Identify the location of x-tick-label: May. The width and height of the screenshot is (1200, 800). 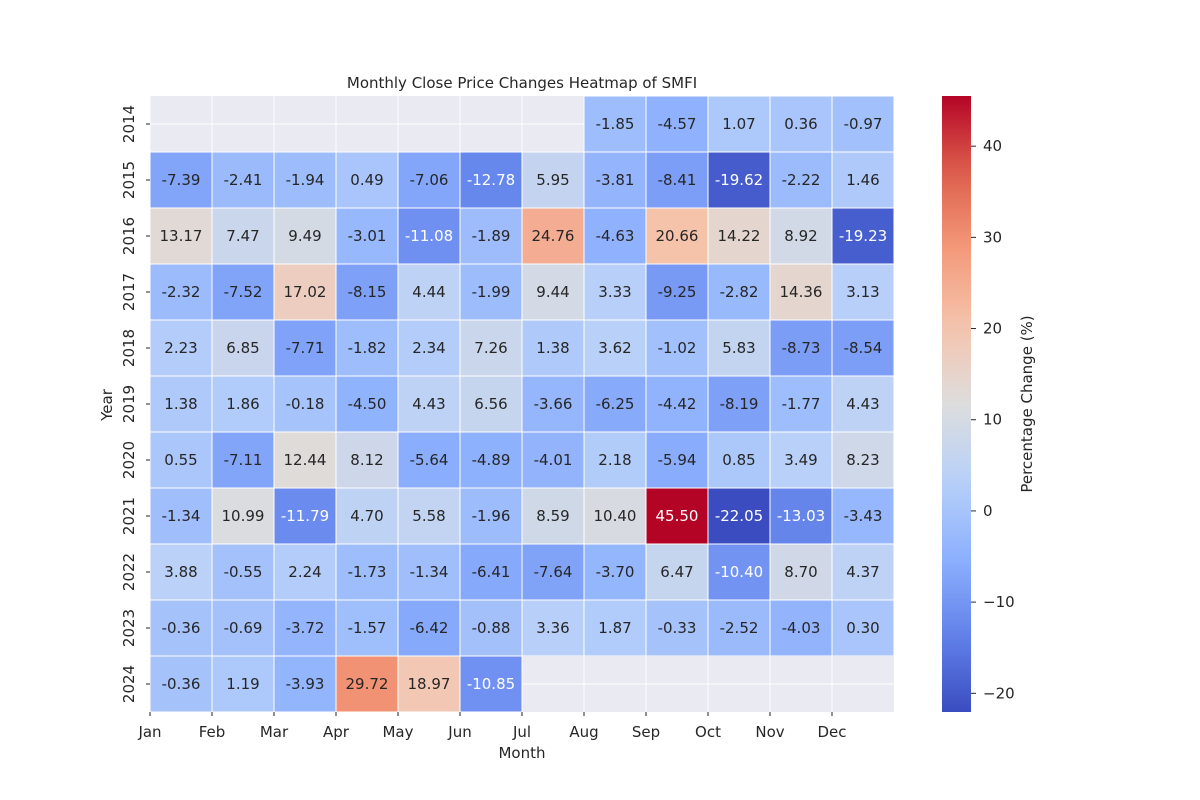
(397, 732).